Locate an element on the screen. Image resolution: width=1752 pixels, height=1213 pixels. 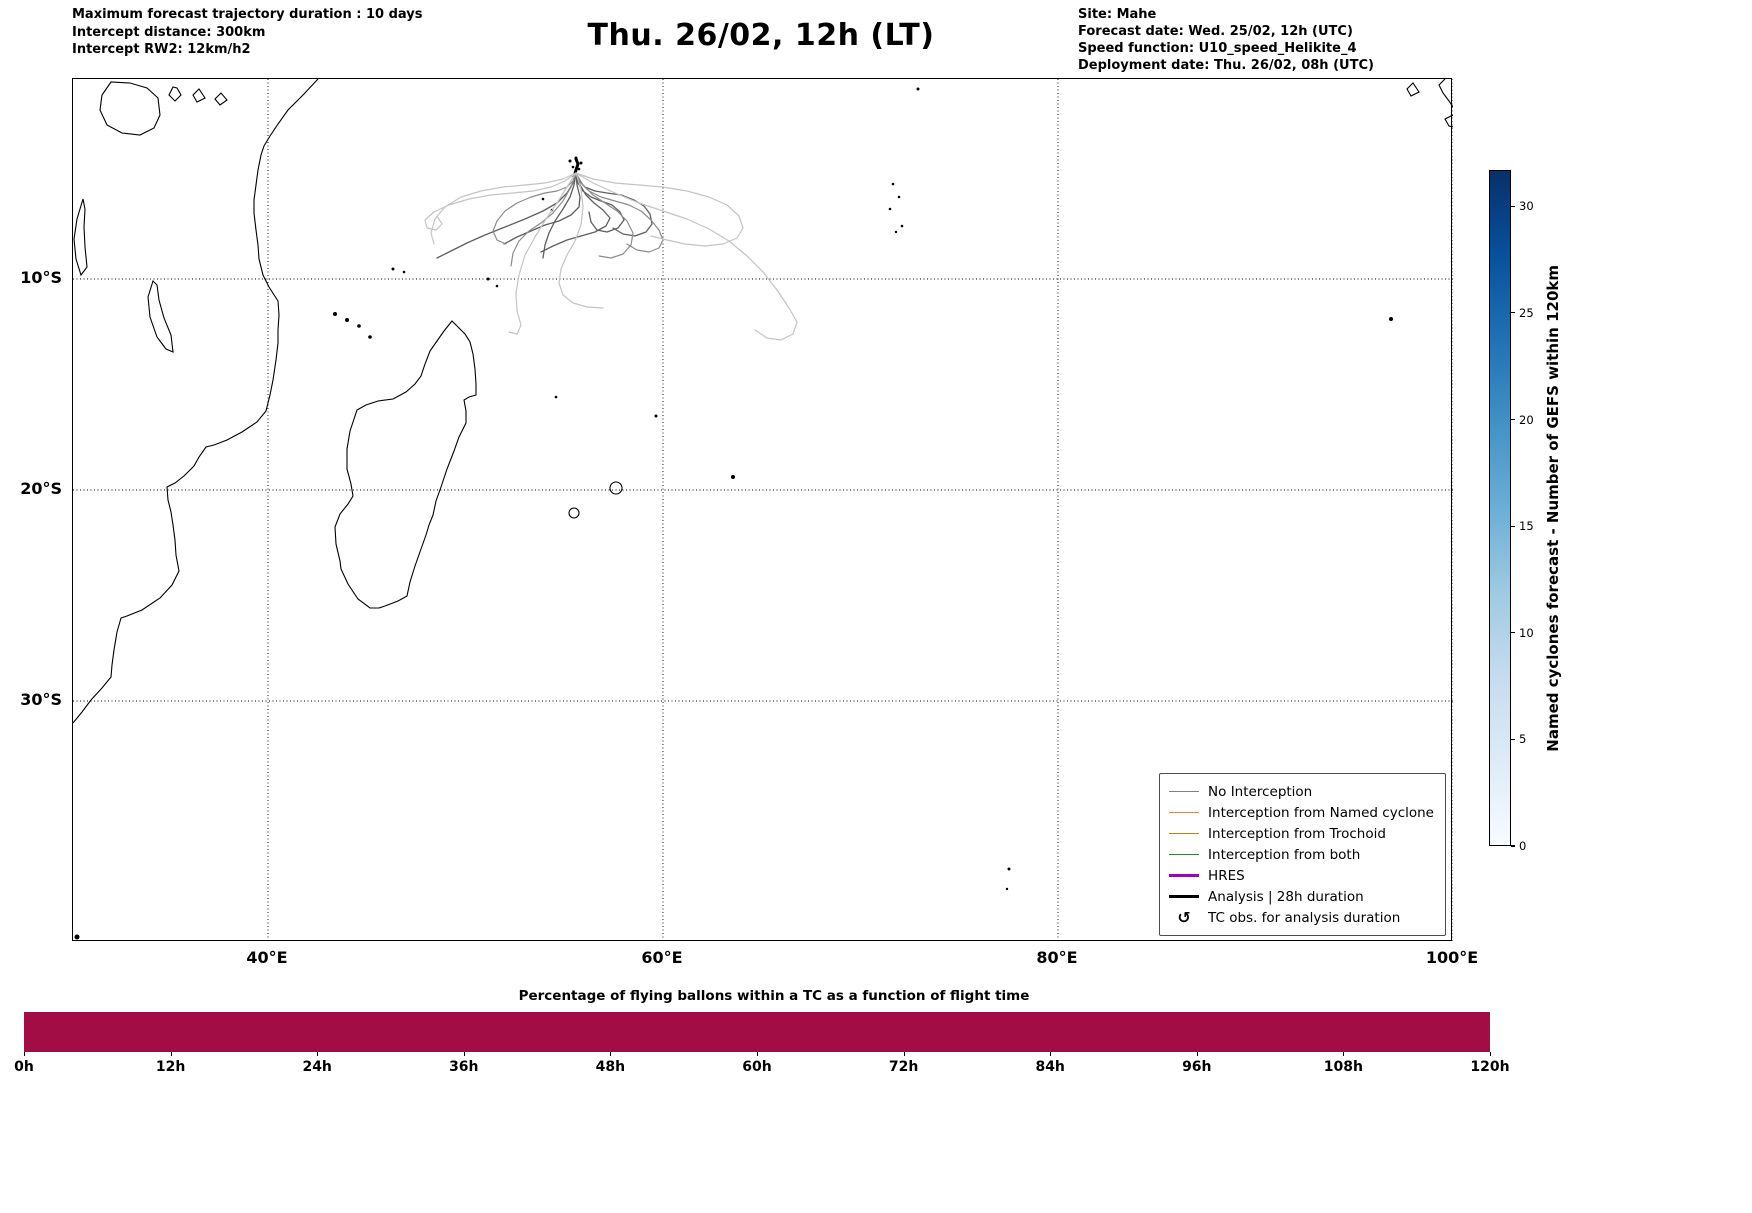
footer-tick-label: 0h is located at coordinates (24, 1067).